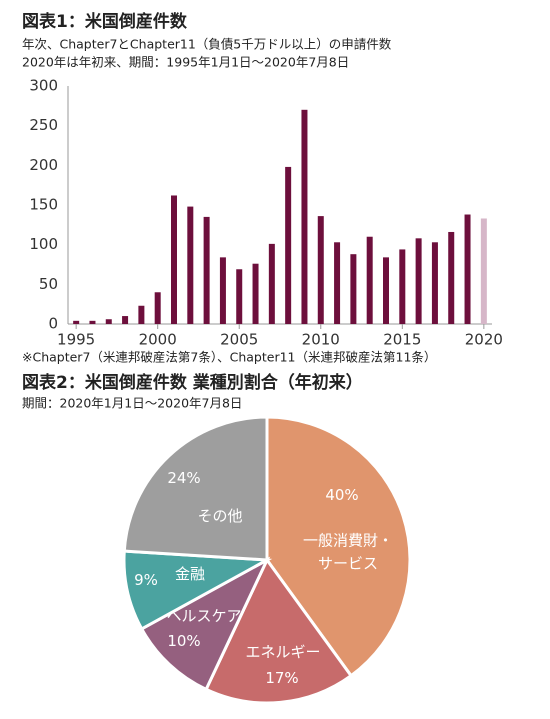 This screenshot has width=550, height=719. I want to click on y-tick-label: 150, so click(43, 205).